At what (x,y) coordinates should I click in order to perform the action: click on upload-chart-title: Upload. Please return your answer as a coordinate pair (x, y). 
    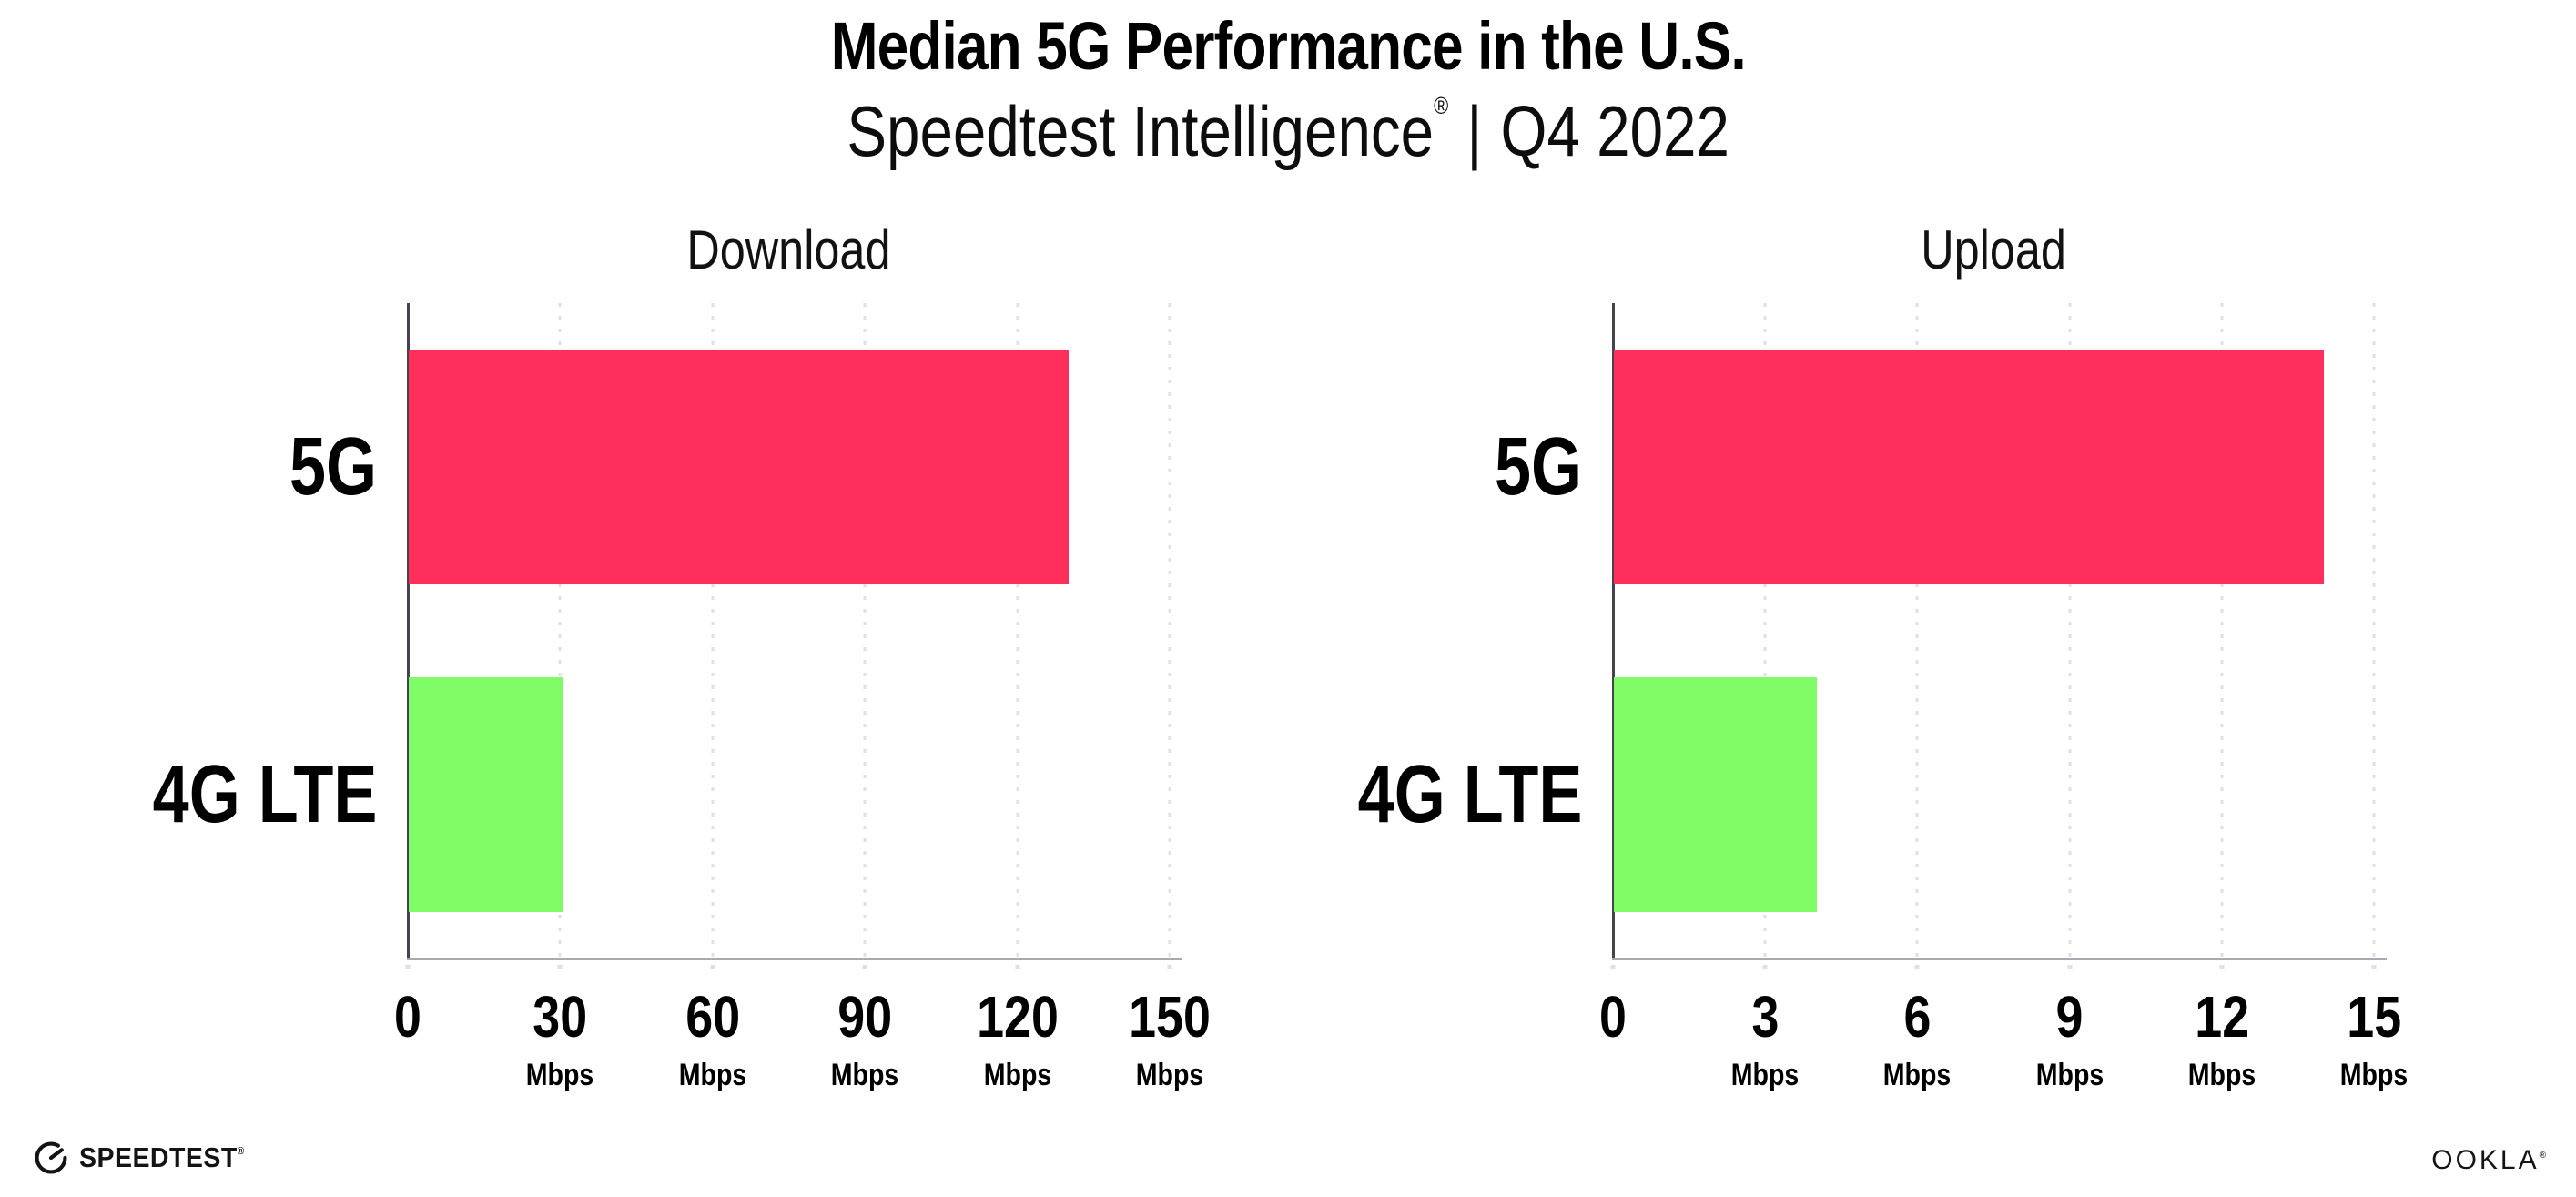
    Looking at the image, I should click on (1993, 250).